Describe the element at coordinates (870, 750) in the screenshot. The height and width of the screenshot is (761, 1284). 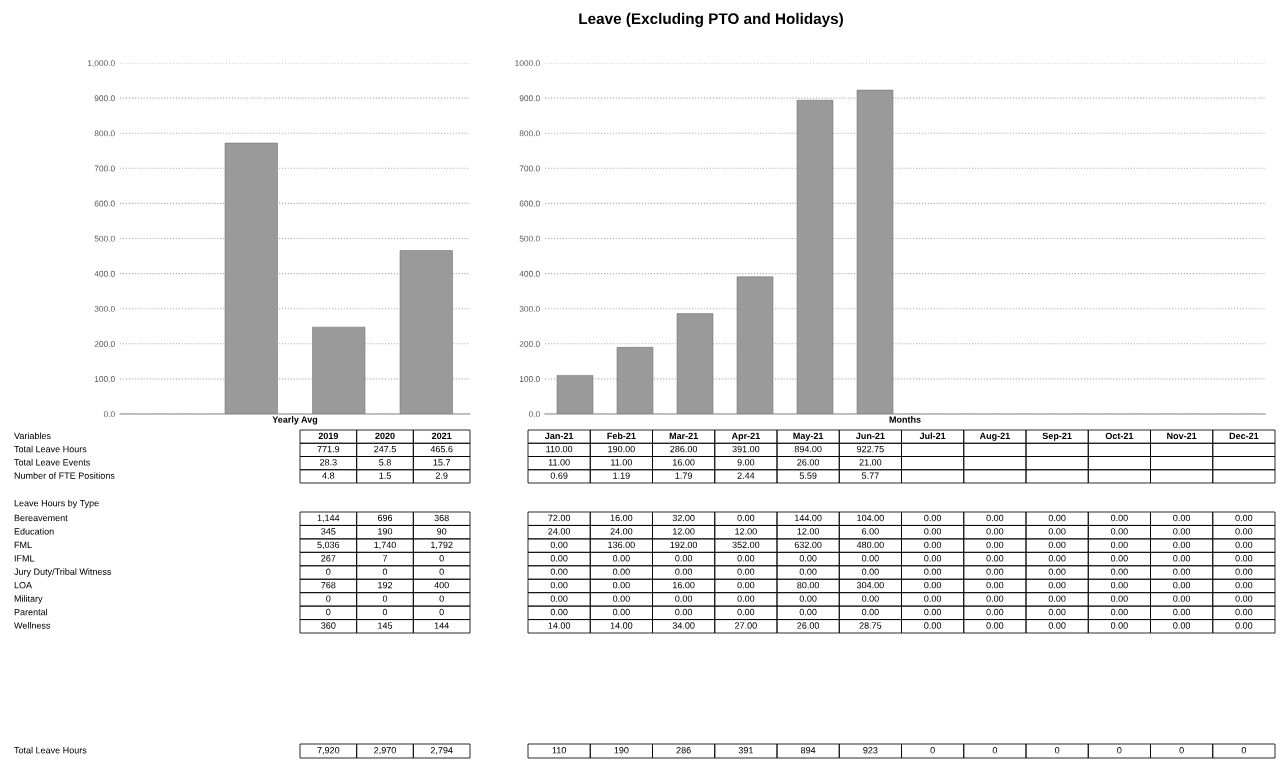
I see `text: 923` at that location.